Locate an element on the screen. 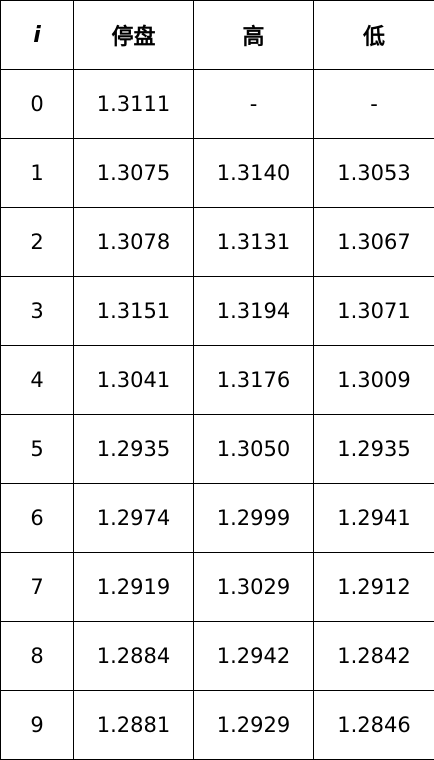 This screenshot has width=434, height=760. cell-index: 6 is located at coordinates (37, 518).